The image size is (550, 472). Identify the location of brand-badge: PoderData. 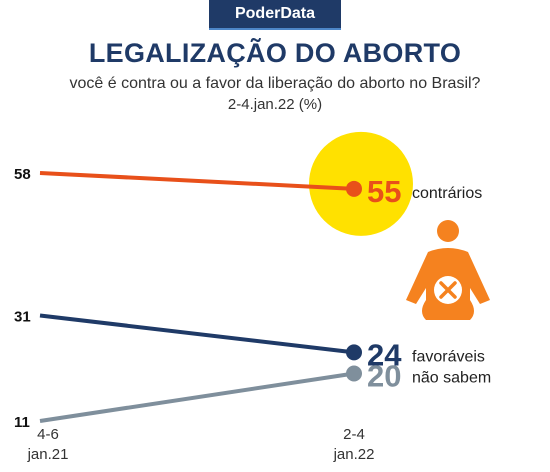
(275, 15).